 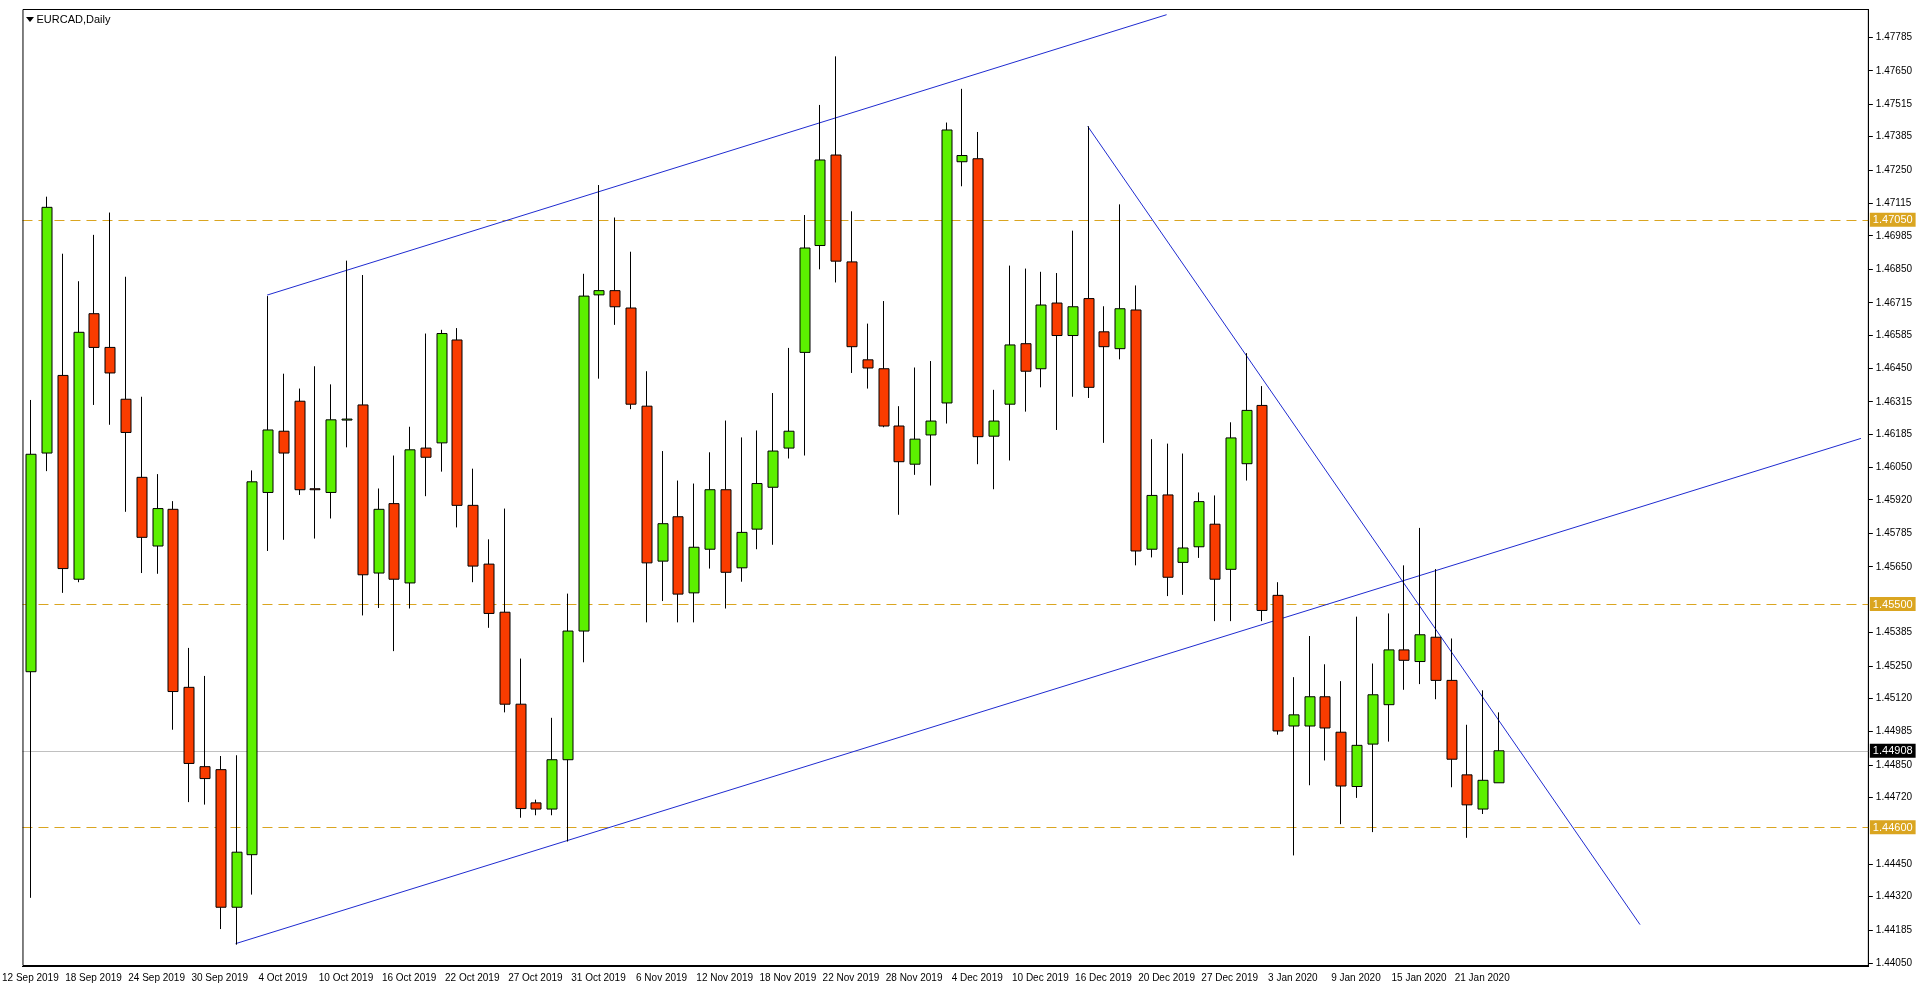 I want to click on x-tick-label: 27 Dec 2019, so click(x=1230, y=977).